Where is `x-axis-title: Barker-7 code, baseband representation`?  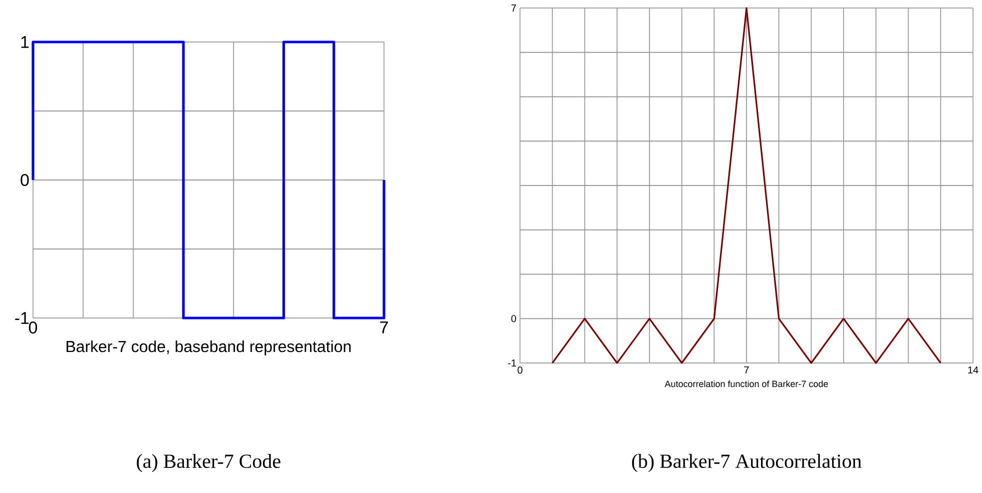
x-axis-title: Barker-7 code, baseband representation is located at coordinates (208, 348).